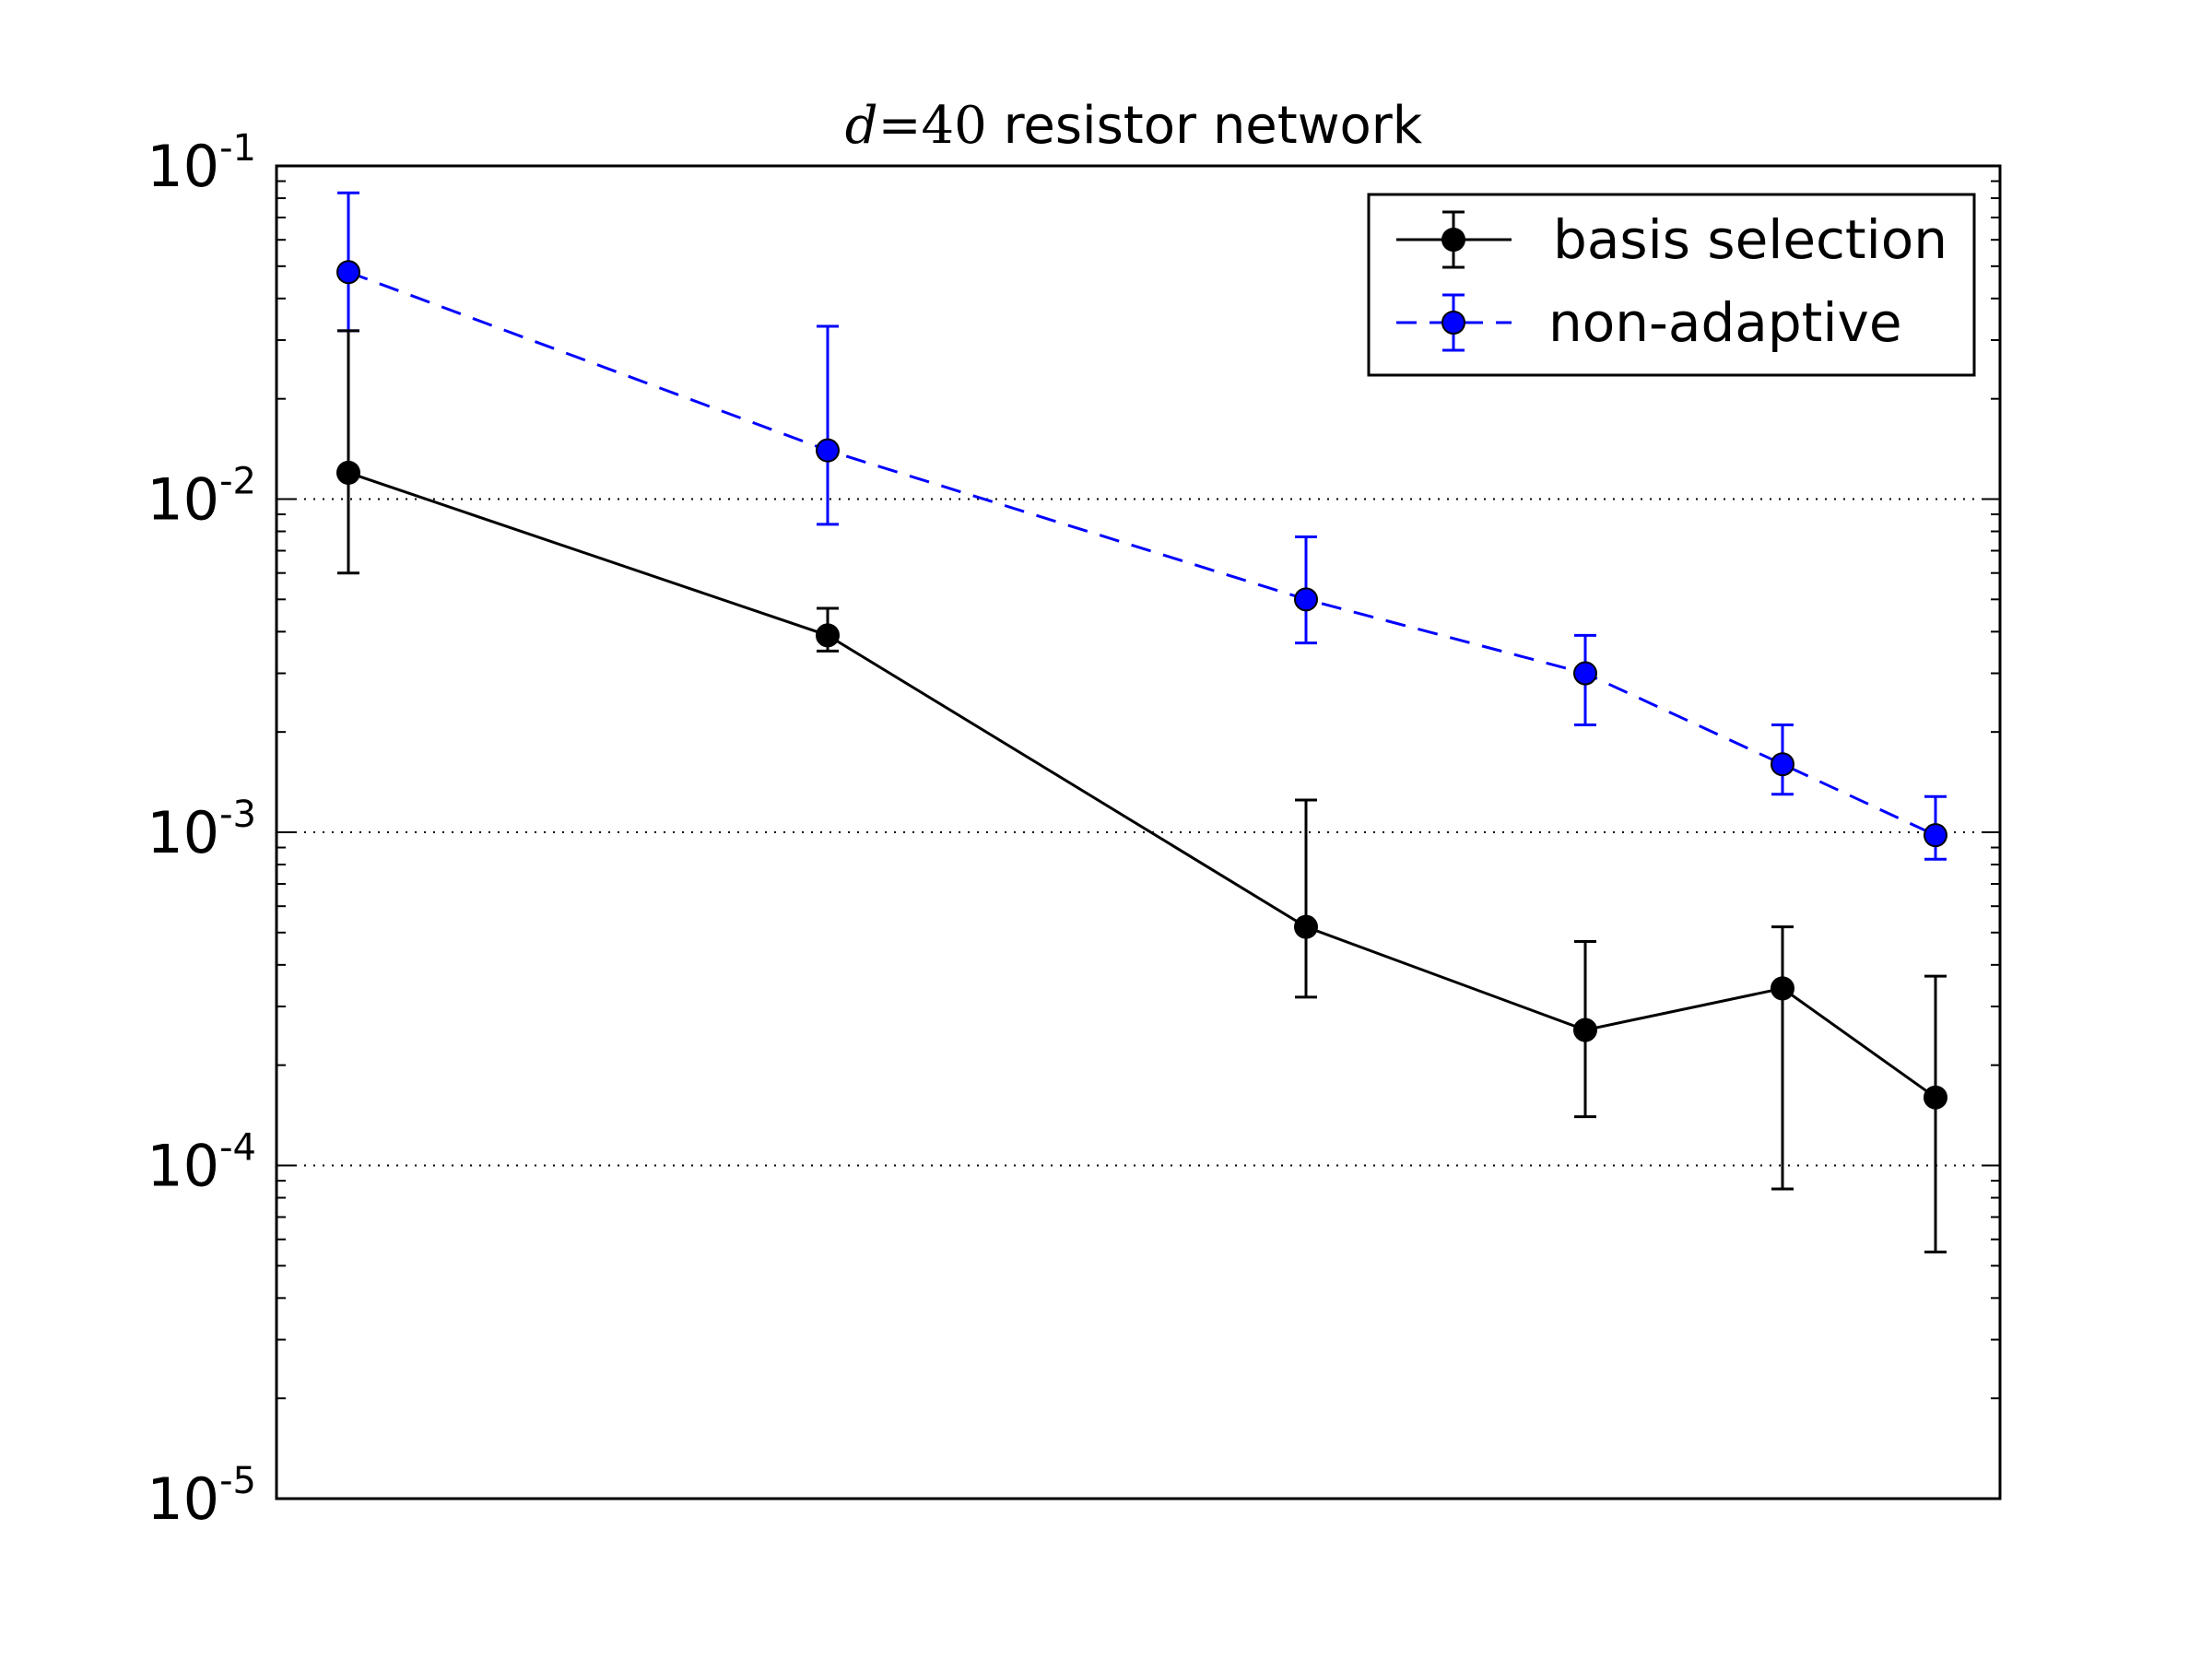 The height and width of the screenshot is (1659, 2212). I want to click on legend-entry-1: non-adaptive, so click(1649, 322).